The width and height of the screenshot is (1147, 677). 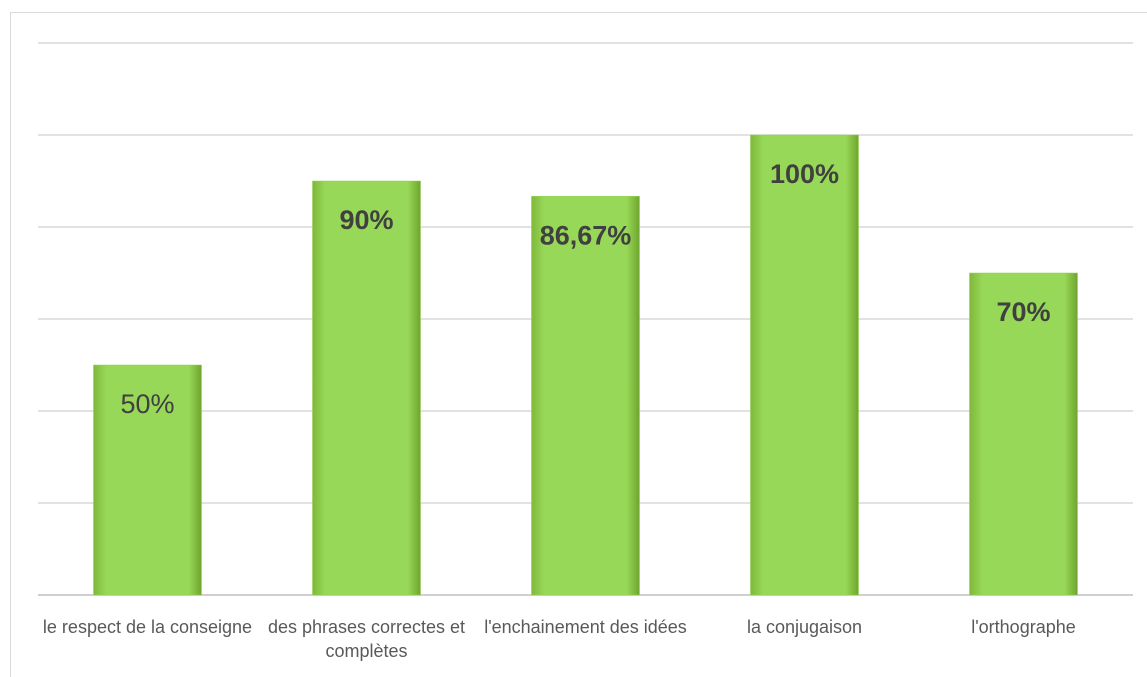 What do you see at coordinates (586, 235) in the screenshot?
I see `value-label: 86,67%` at bounding box center [586, 235].